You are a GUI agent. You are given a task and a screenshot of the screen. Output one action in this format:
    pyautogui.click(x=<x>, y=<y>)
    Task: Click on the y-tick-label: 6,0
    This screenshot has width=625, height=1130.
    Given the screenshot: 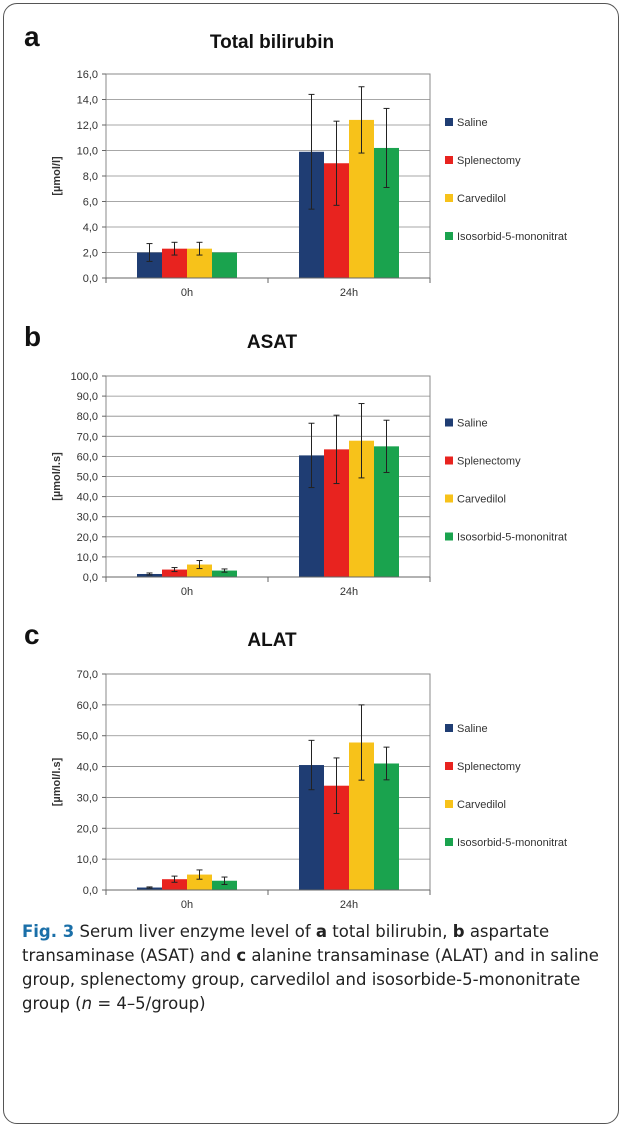 What is the action you would take?
    pyautogui.click(x=90, y=203)
    